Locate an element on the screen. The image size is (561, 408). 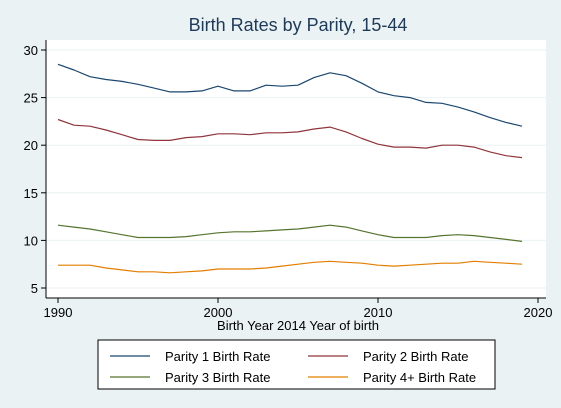
x-axis-ticks: 1990 2000 2010 2020 is located at coordinates (298, 309).